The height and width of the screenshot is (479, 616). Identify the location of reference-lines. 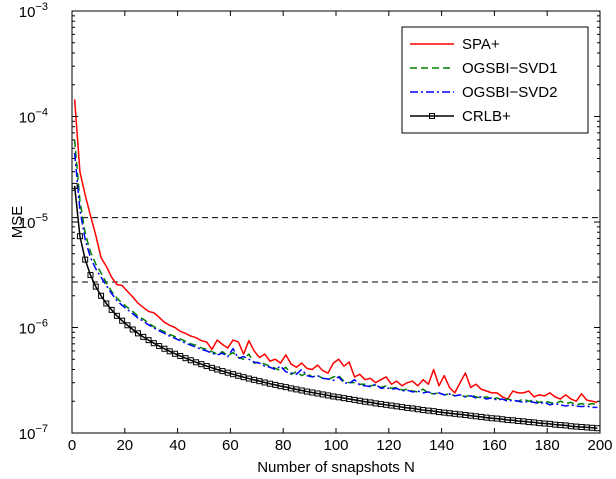
(336, 250).